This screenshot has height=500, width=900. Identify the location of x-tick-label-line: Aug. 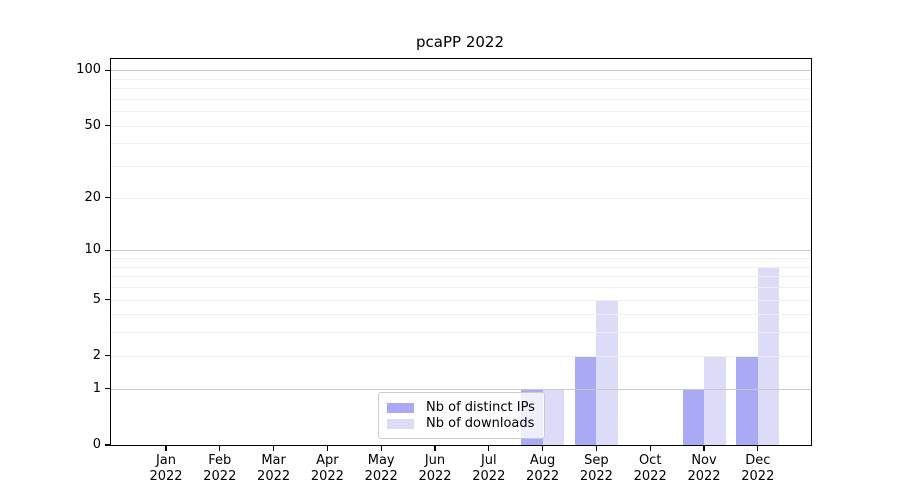
(542, 460).